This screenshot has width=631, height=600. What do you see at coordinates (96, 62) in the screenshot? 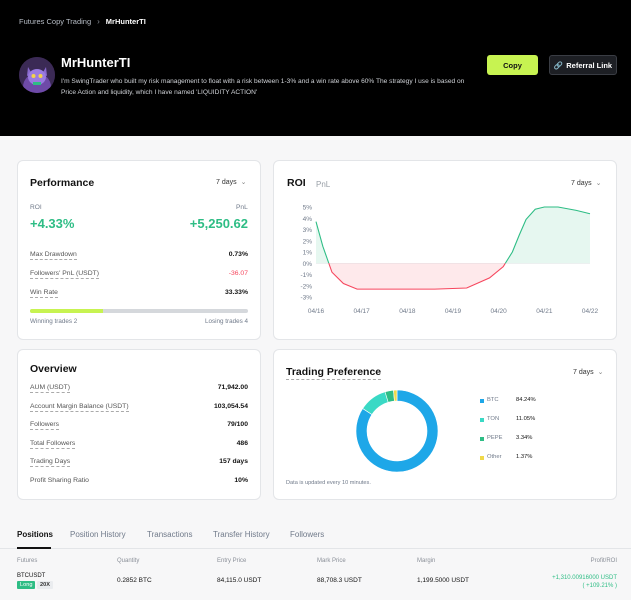
I see `trader-name: MrHunterTI` at bounding box center [96, 62].